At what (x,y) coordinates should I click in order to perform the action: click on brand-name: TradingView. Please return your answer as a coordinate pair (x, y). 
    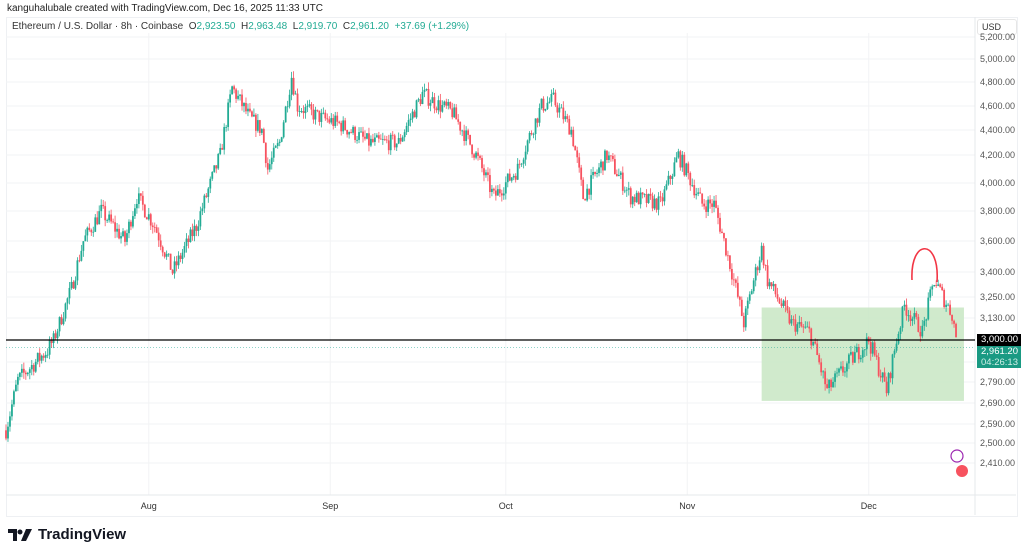
    Looking at the image, I should click on (82, 534).